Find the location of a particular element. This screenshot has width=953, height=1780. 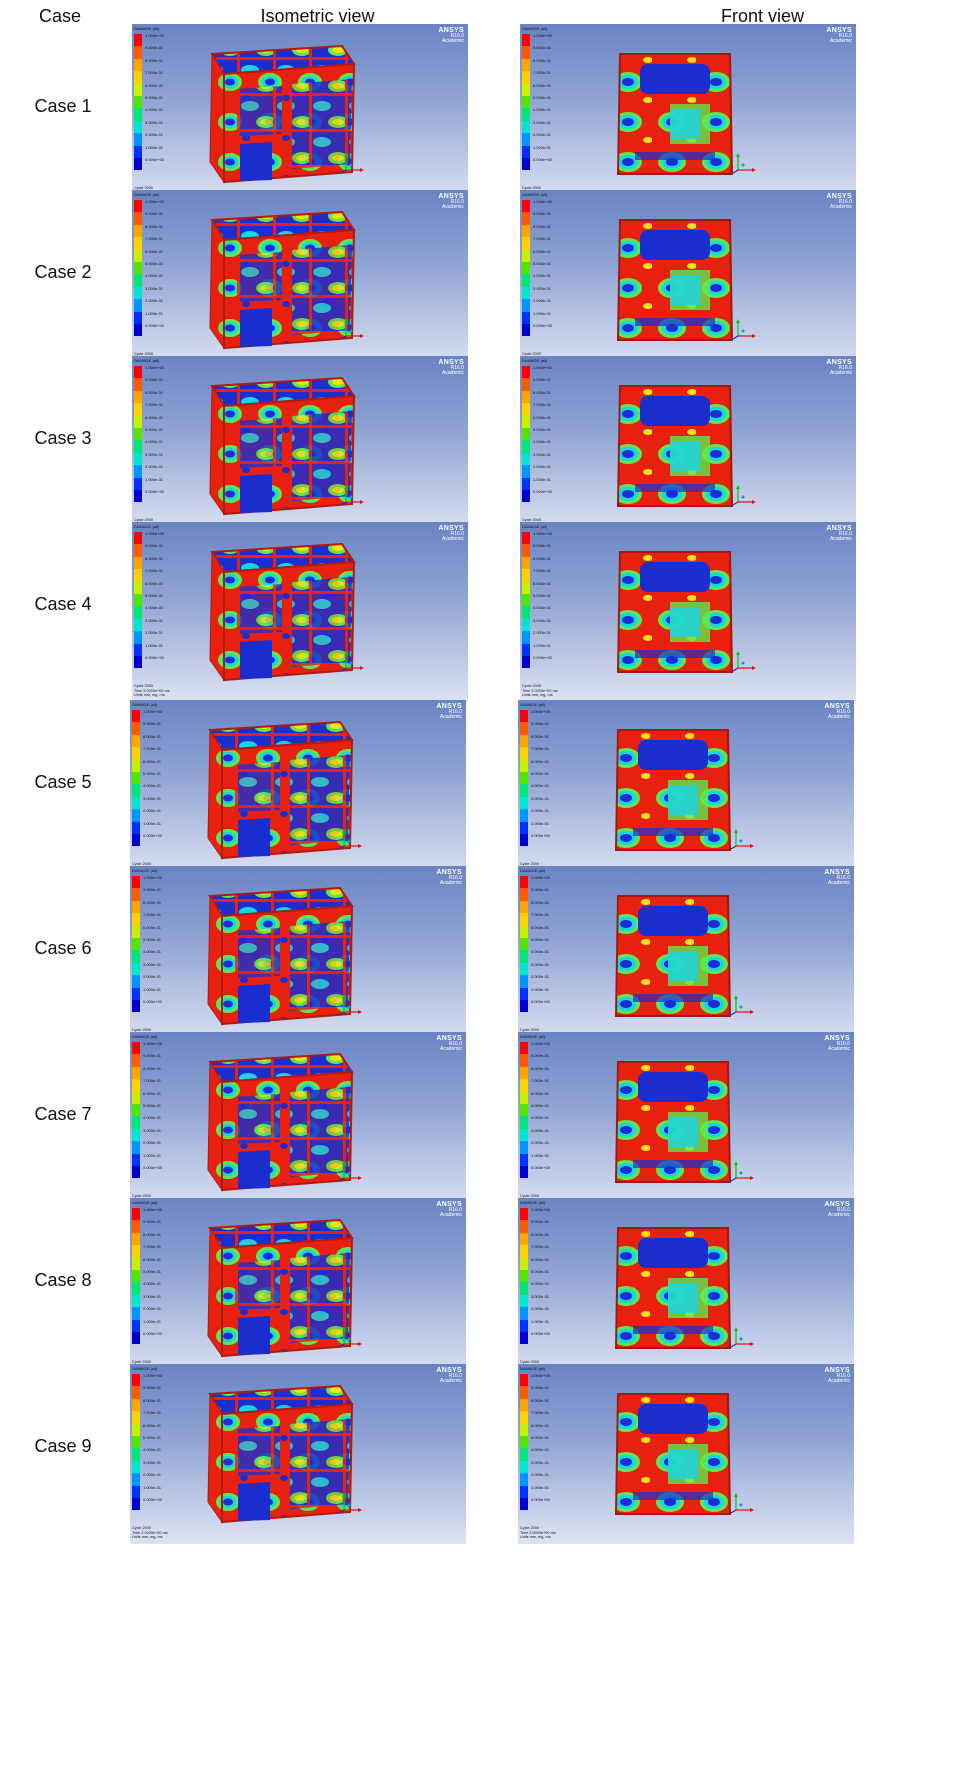

case-label: Case 5 is located at coordinates (63, 782).